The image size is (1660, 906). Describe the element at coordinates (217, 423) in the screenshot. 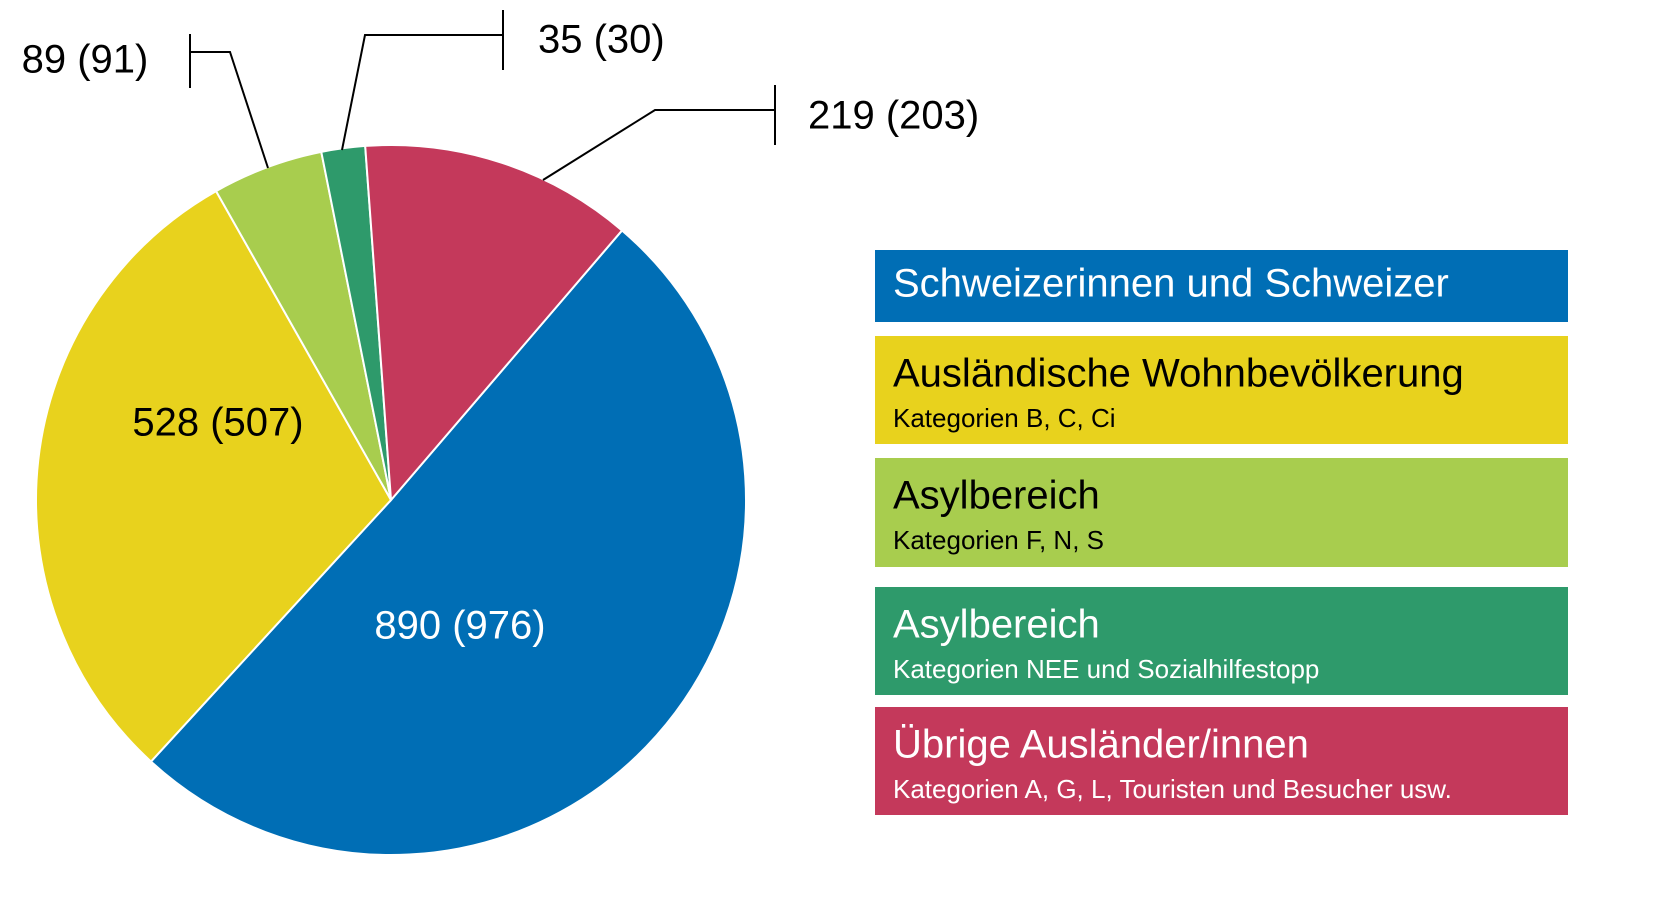

I see `data-label: 528 (507)` at that location.